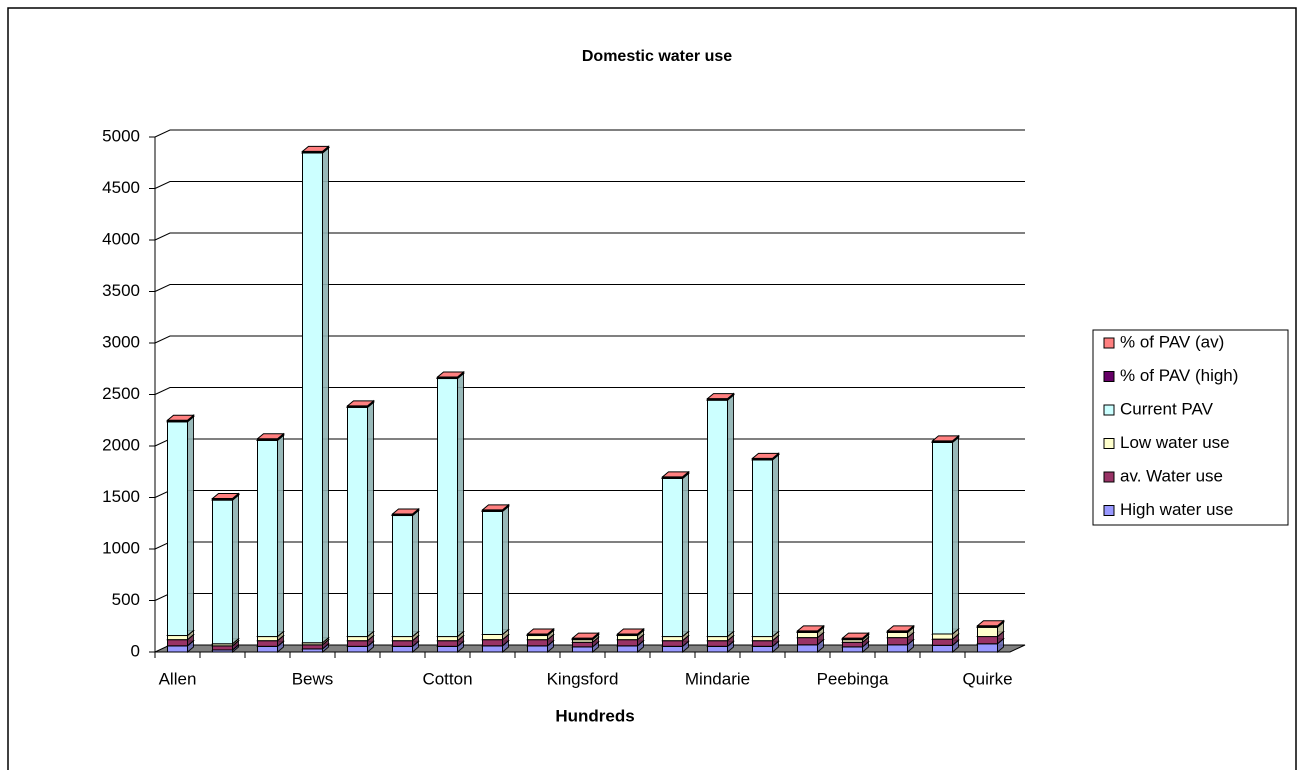 The height and width of the screenshot is (775, 1304). Describe the element at coordinates (1179, 375) in the screenshot. I see `legend-label: % of PAV (high)` at that location.